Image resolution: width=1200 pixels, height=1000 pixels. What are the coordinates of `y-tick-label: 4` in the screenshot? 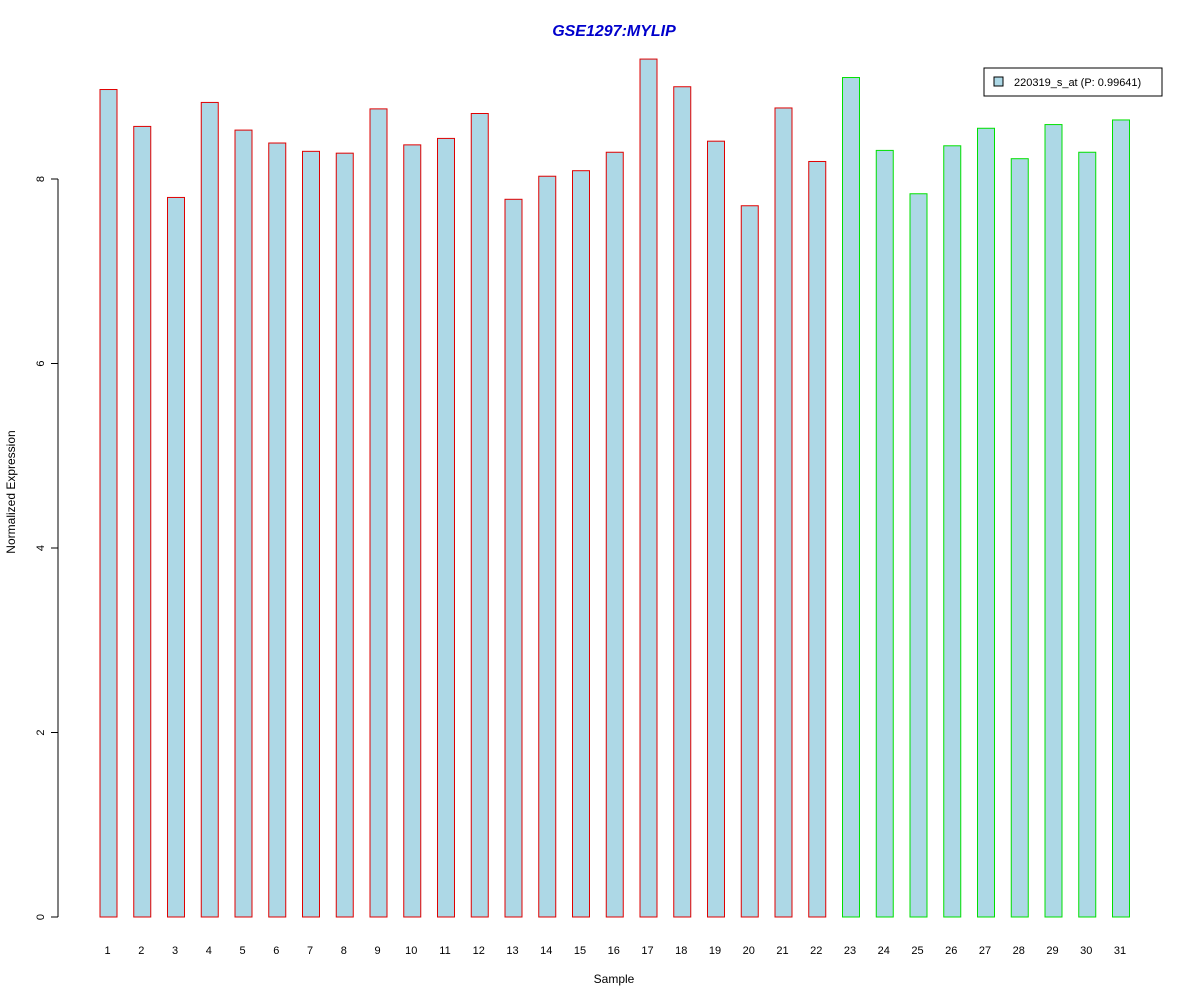 It's located at (41, 548).